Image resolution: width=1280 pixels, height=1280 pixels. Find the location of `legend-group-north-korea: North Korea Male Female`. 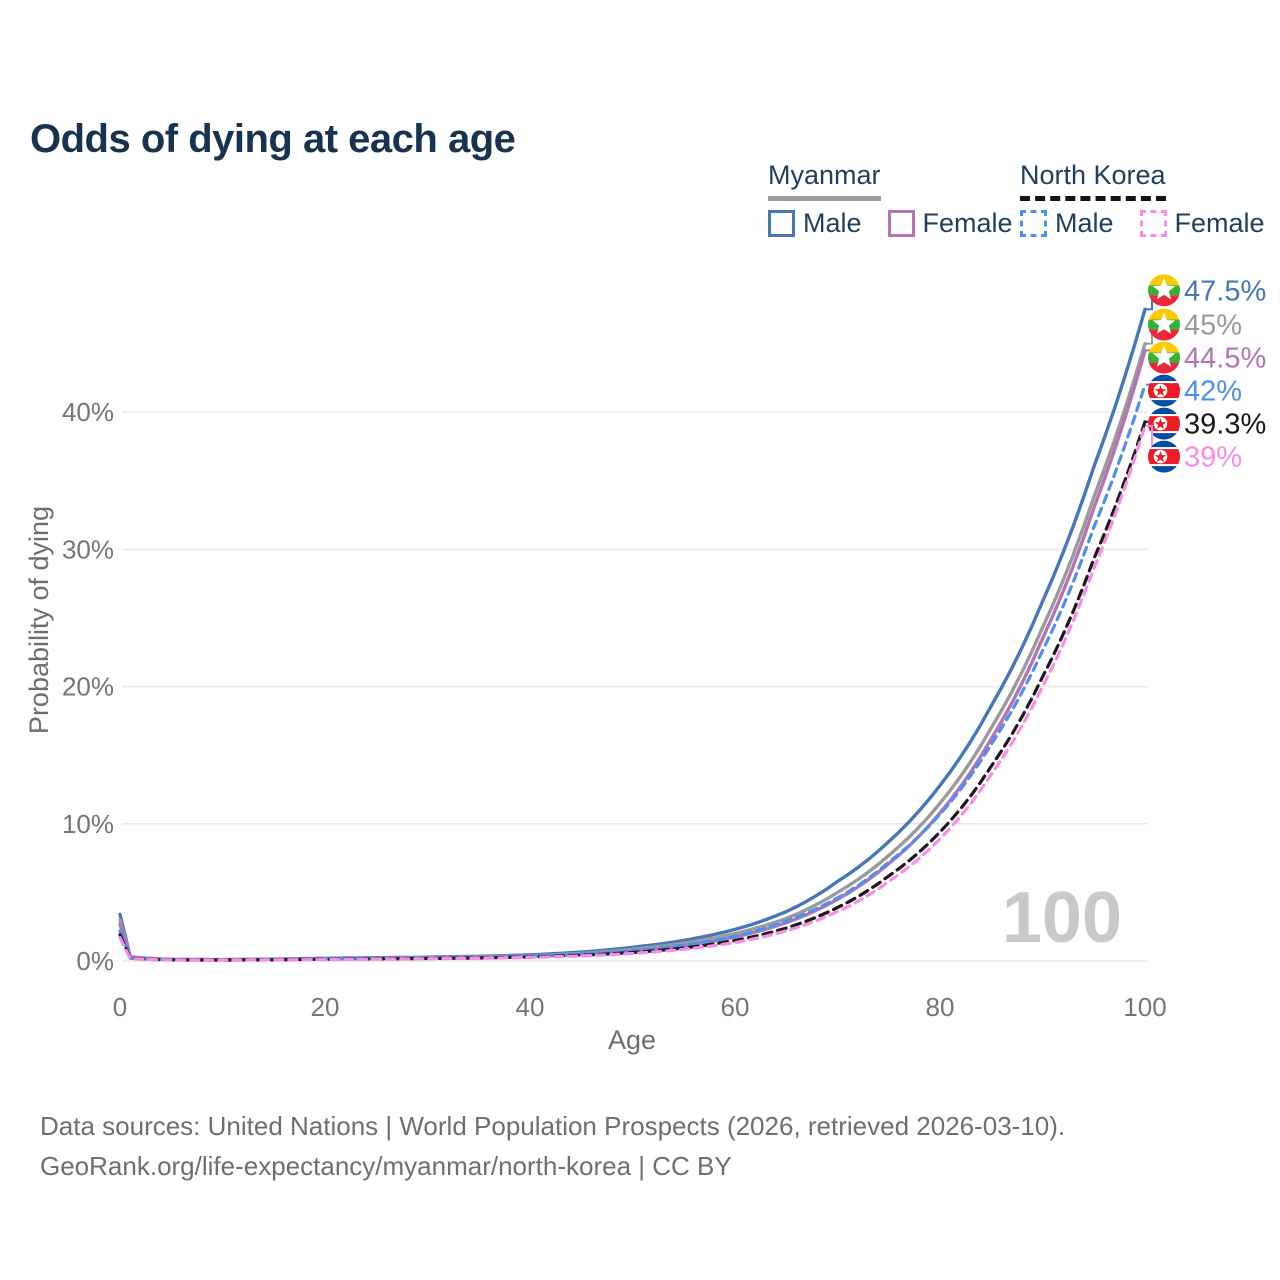

legend-group-north-korea: North Korea Male Female is located at coordinates (1142, 199).